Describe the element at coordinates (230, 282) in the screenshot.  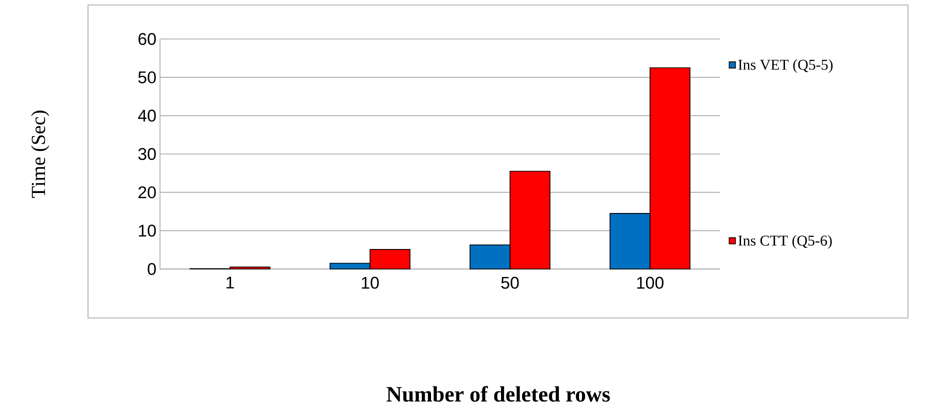
I see `x-tick-label: 1` at that location.